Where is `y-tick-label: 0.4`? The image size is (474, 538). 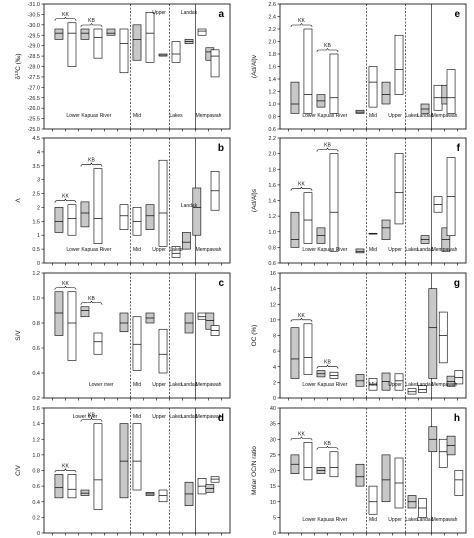
y-tick-label: 0.4 is located at coordinates (36, 503).